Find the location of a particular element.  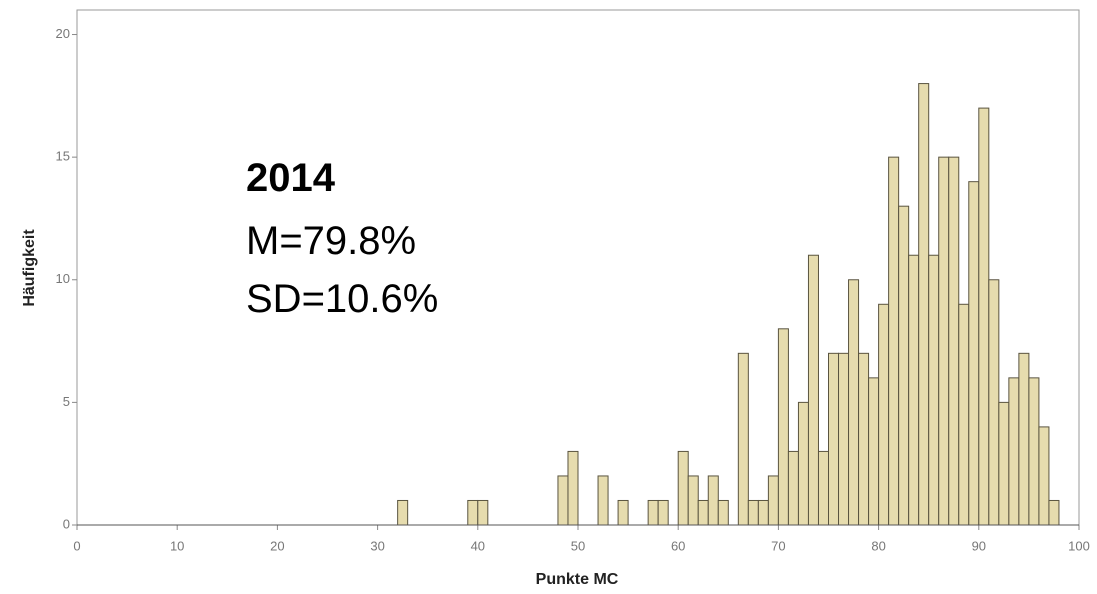

annotation: SD=10.6% is located at coordinates (342, 299).